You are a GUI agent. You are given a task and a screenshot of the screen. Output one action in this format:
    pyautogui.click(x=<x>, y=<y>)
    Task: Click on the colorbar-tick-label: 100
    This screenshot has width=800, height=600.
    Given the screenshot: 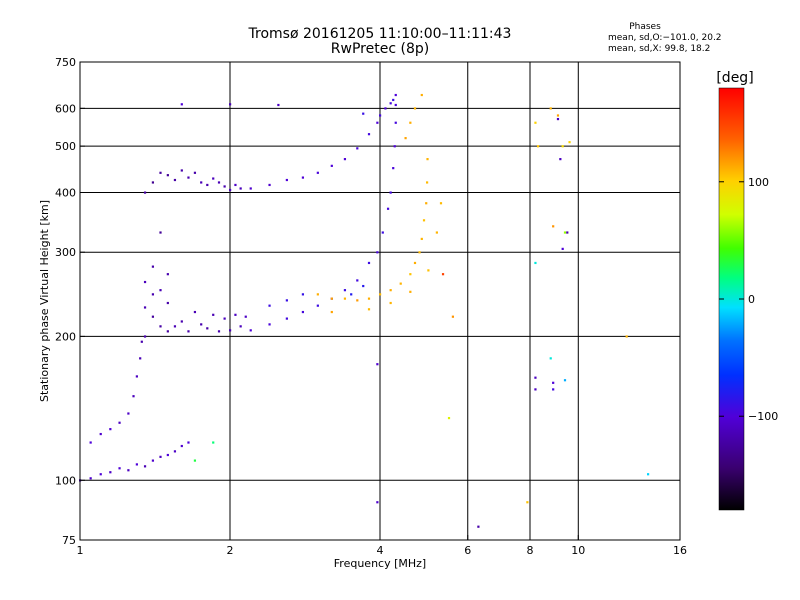 What is the action you would take?
    pyautogui.click(x=758, y=182)
    